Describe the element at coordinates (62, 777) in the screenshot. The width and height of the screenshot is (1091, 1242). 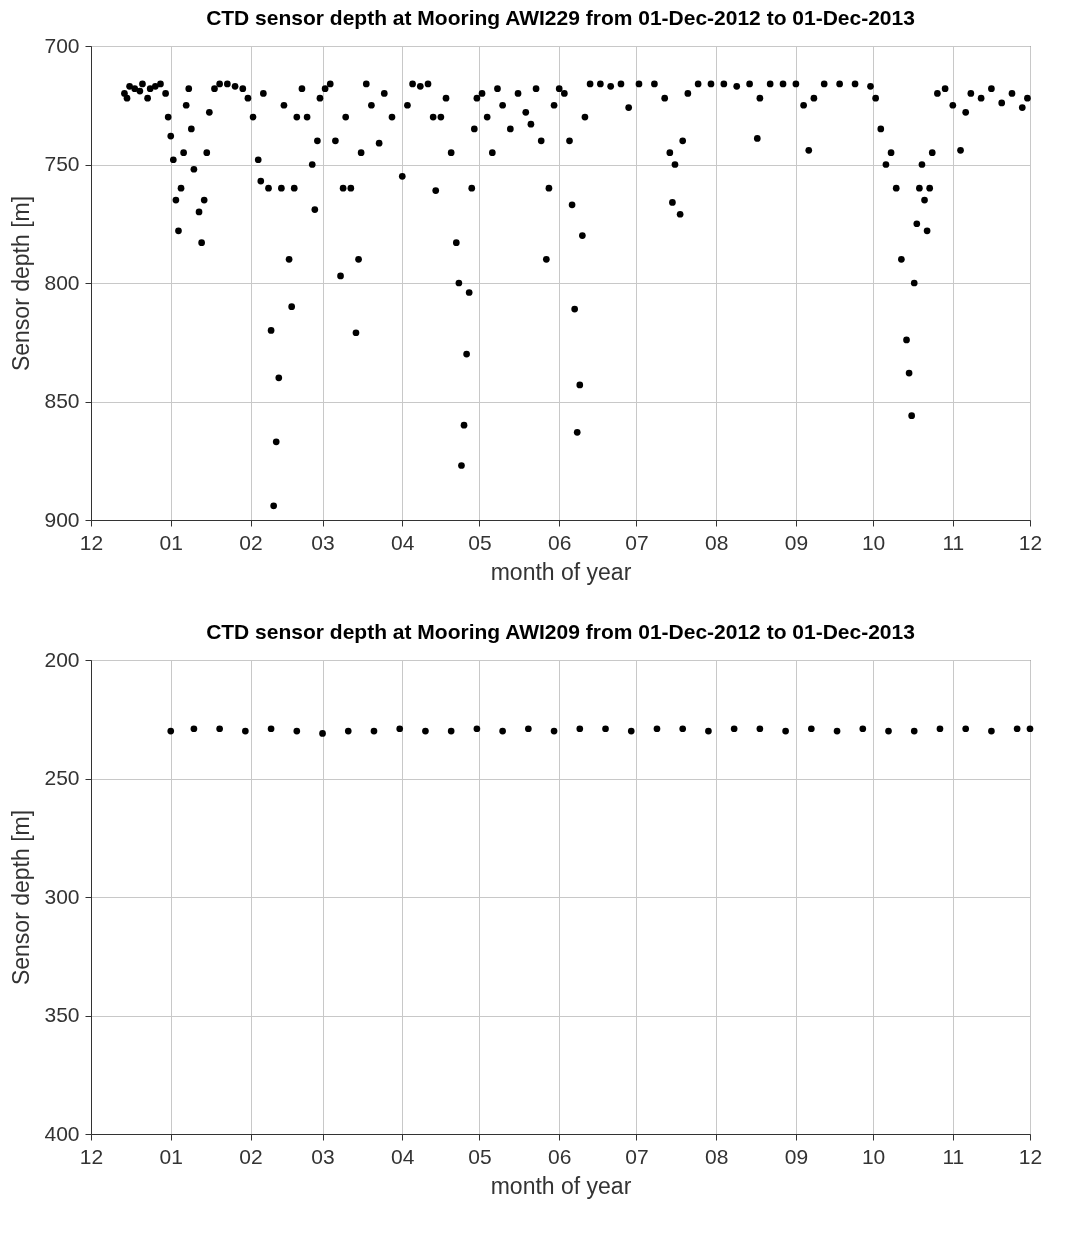
I see `y-tick-label: 250` at that location.